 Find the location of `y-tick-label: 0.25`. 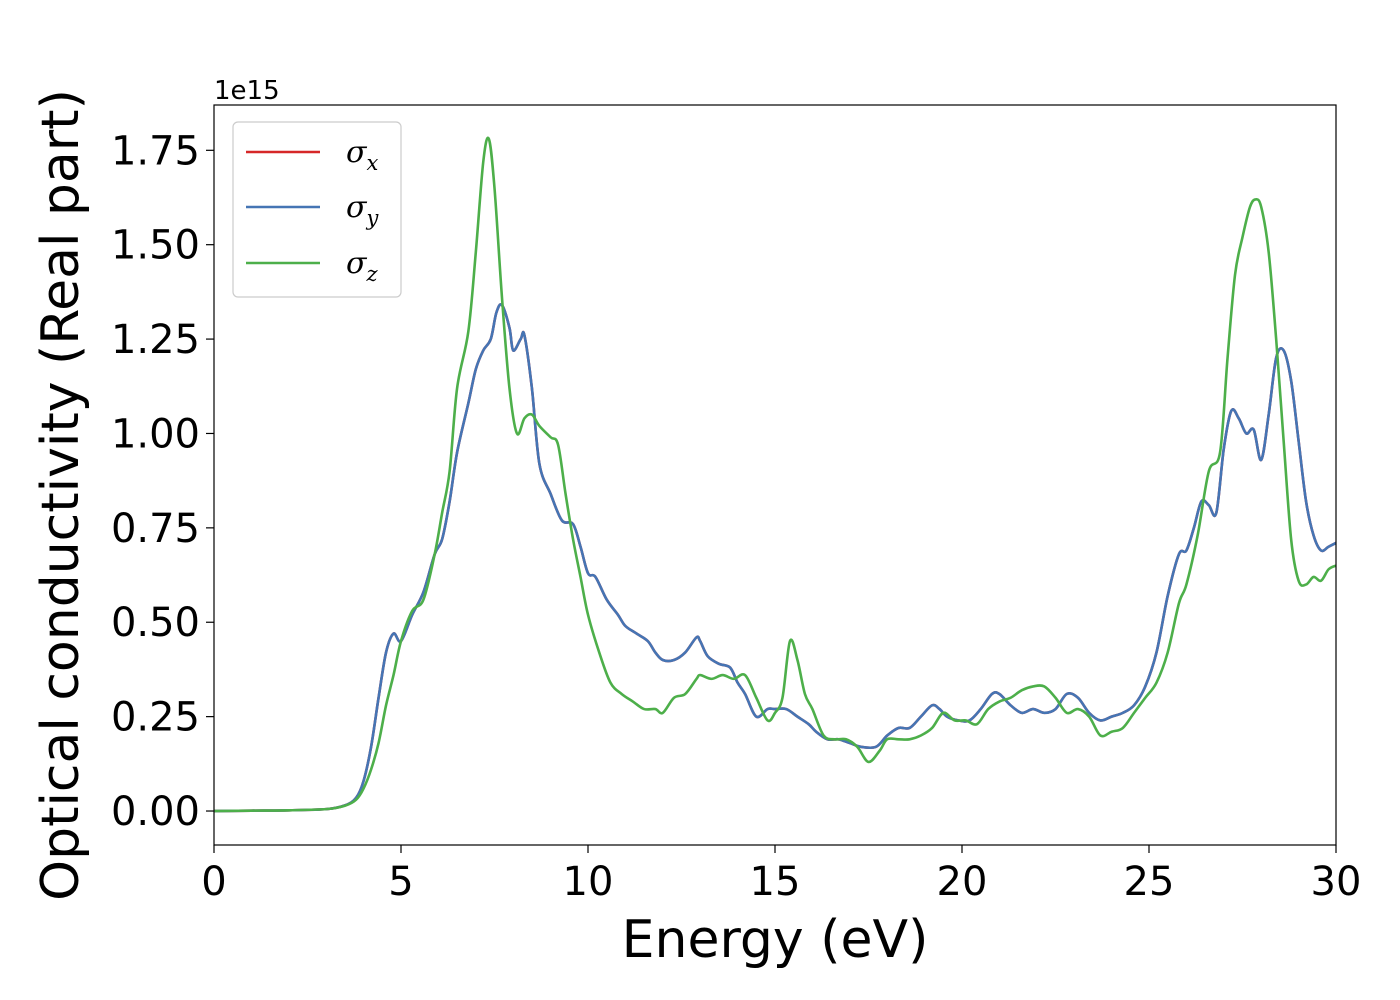

y-tick-label: 0.25 is located at coordinates (155, 718).